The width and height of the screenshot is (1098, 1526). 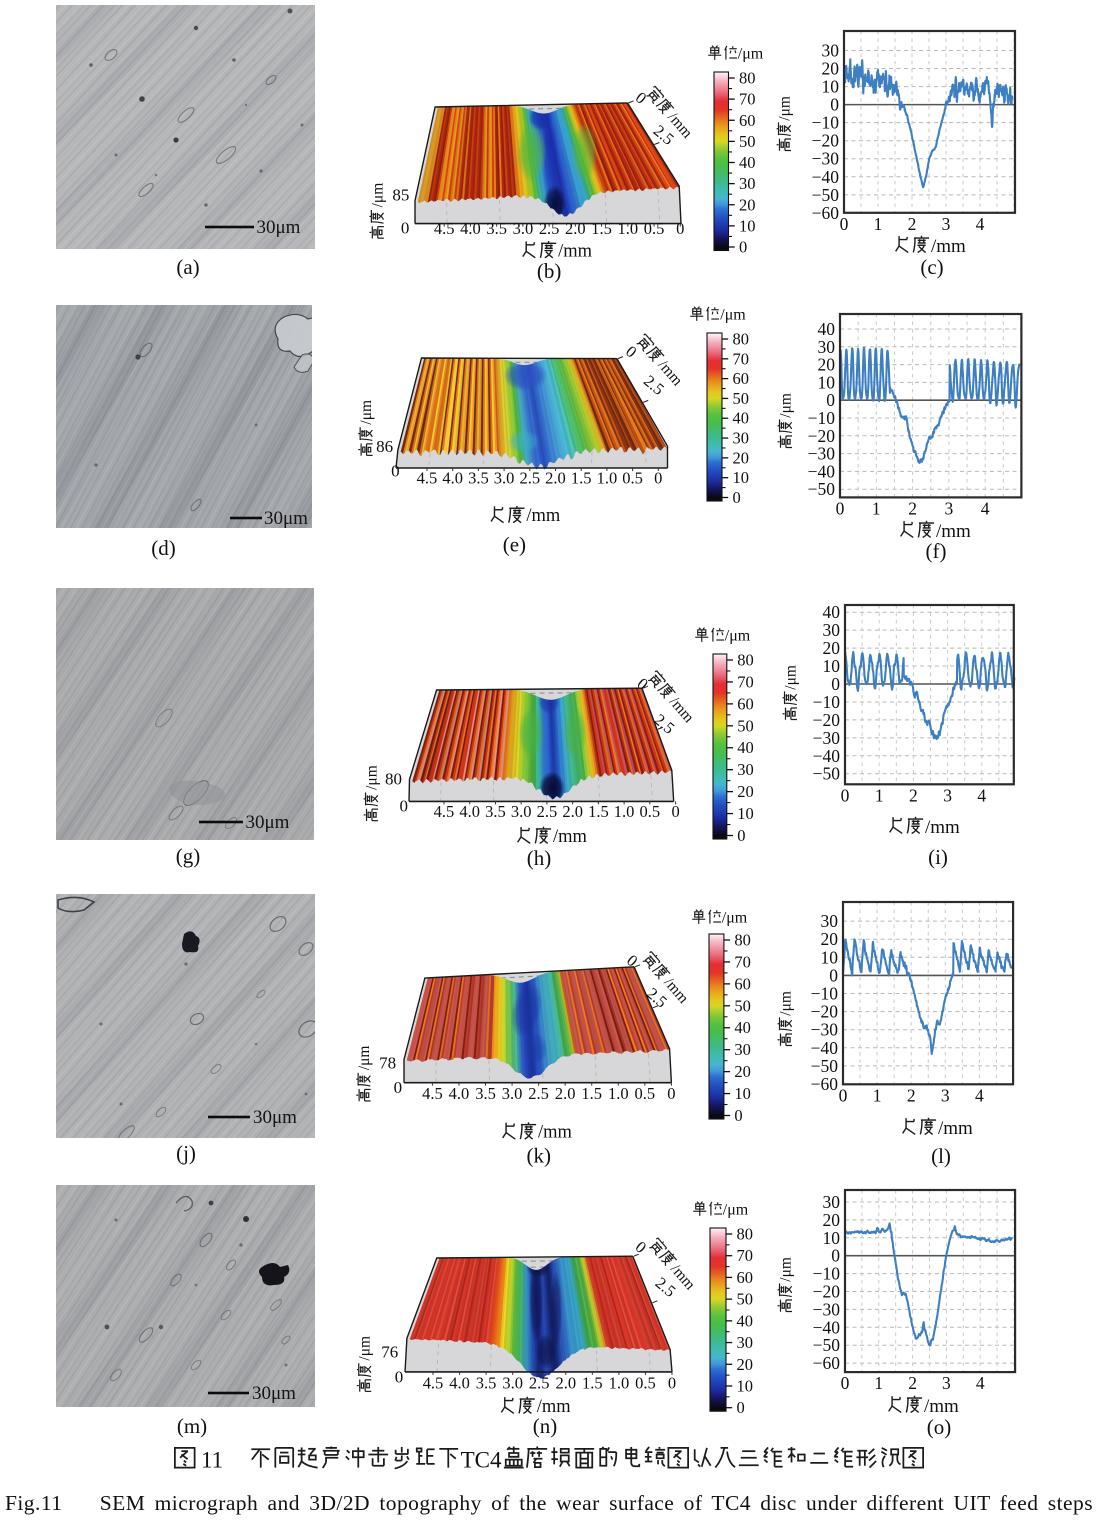 What do you see at coordinates (388, 1062) in the screenshot?
I see `svg-text: 78` at bounding box center [388, 1062].